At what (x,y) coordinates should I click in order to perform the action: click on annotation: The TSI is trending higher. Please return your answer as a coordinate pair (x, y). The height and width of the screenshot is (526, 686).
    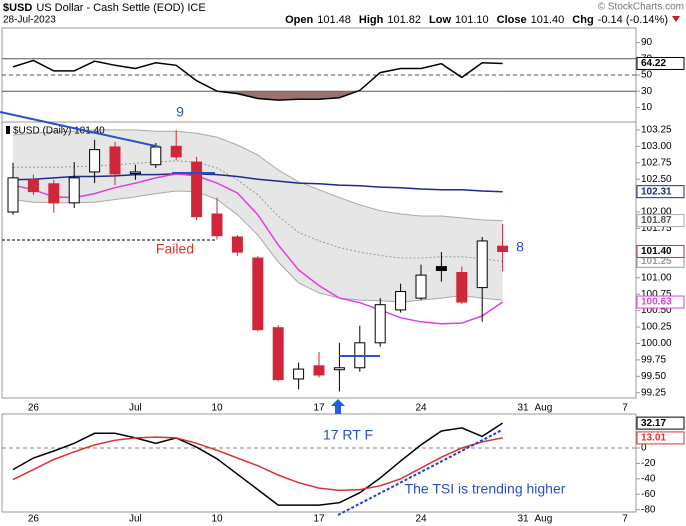
    Looking at the image, I should click on (485, 489).